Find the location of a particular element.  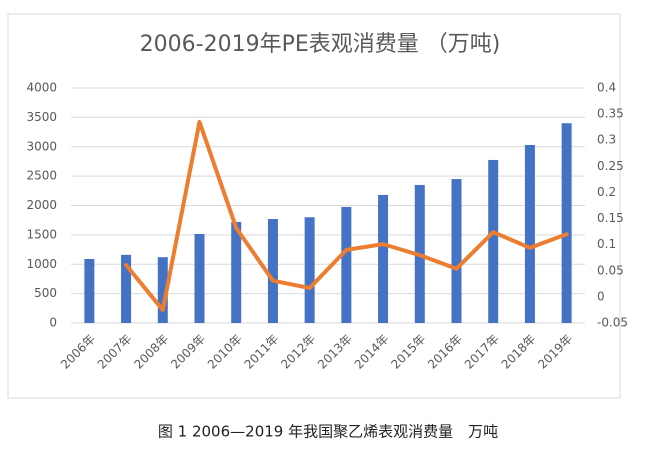

y-tick-label: 1000 is located at coordinates (41, 264).